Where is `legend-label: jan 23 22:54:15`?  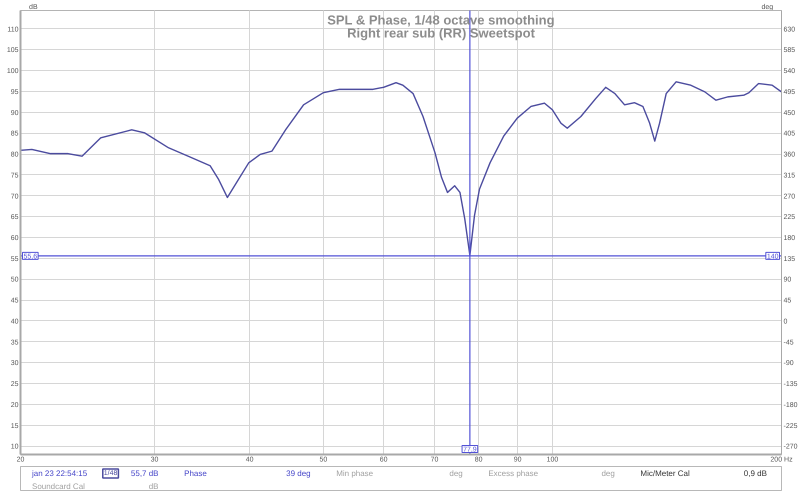
legend-label: jan 23 22:54:15 is located at coordinates (59, 473).